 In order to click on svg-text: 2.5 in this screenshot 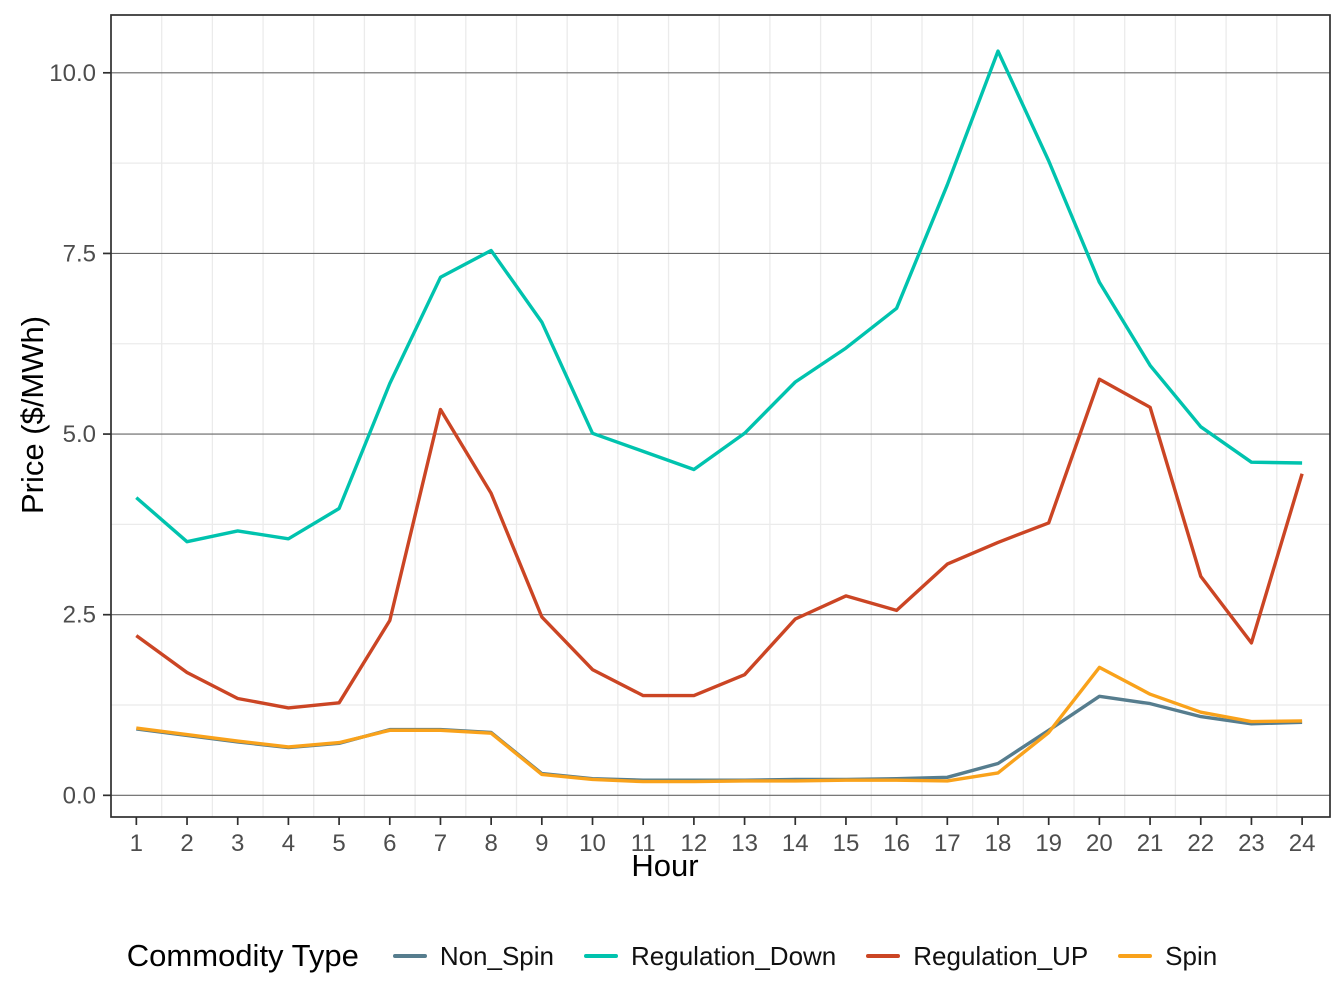, I will do `click(79, 615)`.